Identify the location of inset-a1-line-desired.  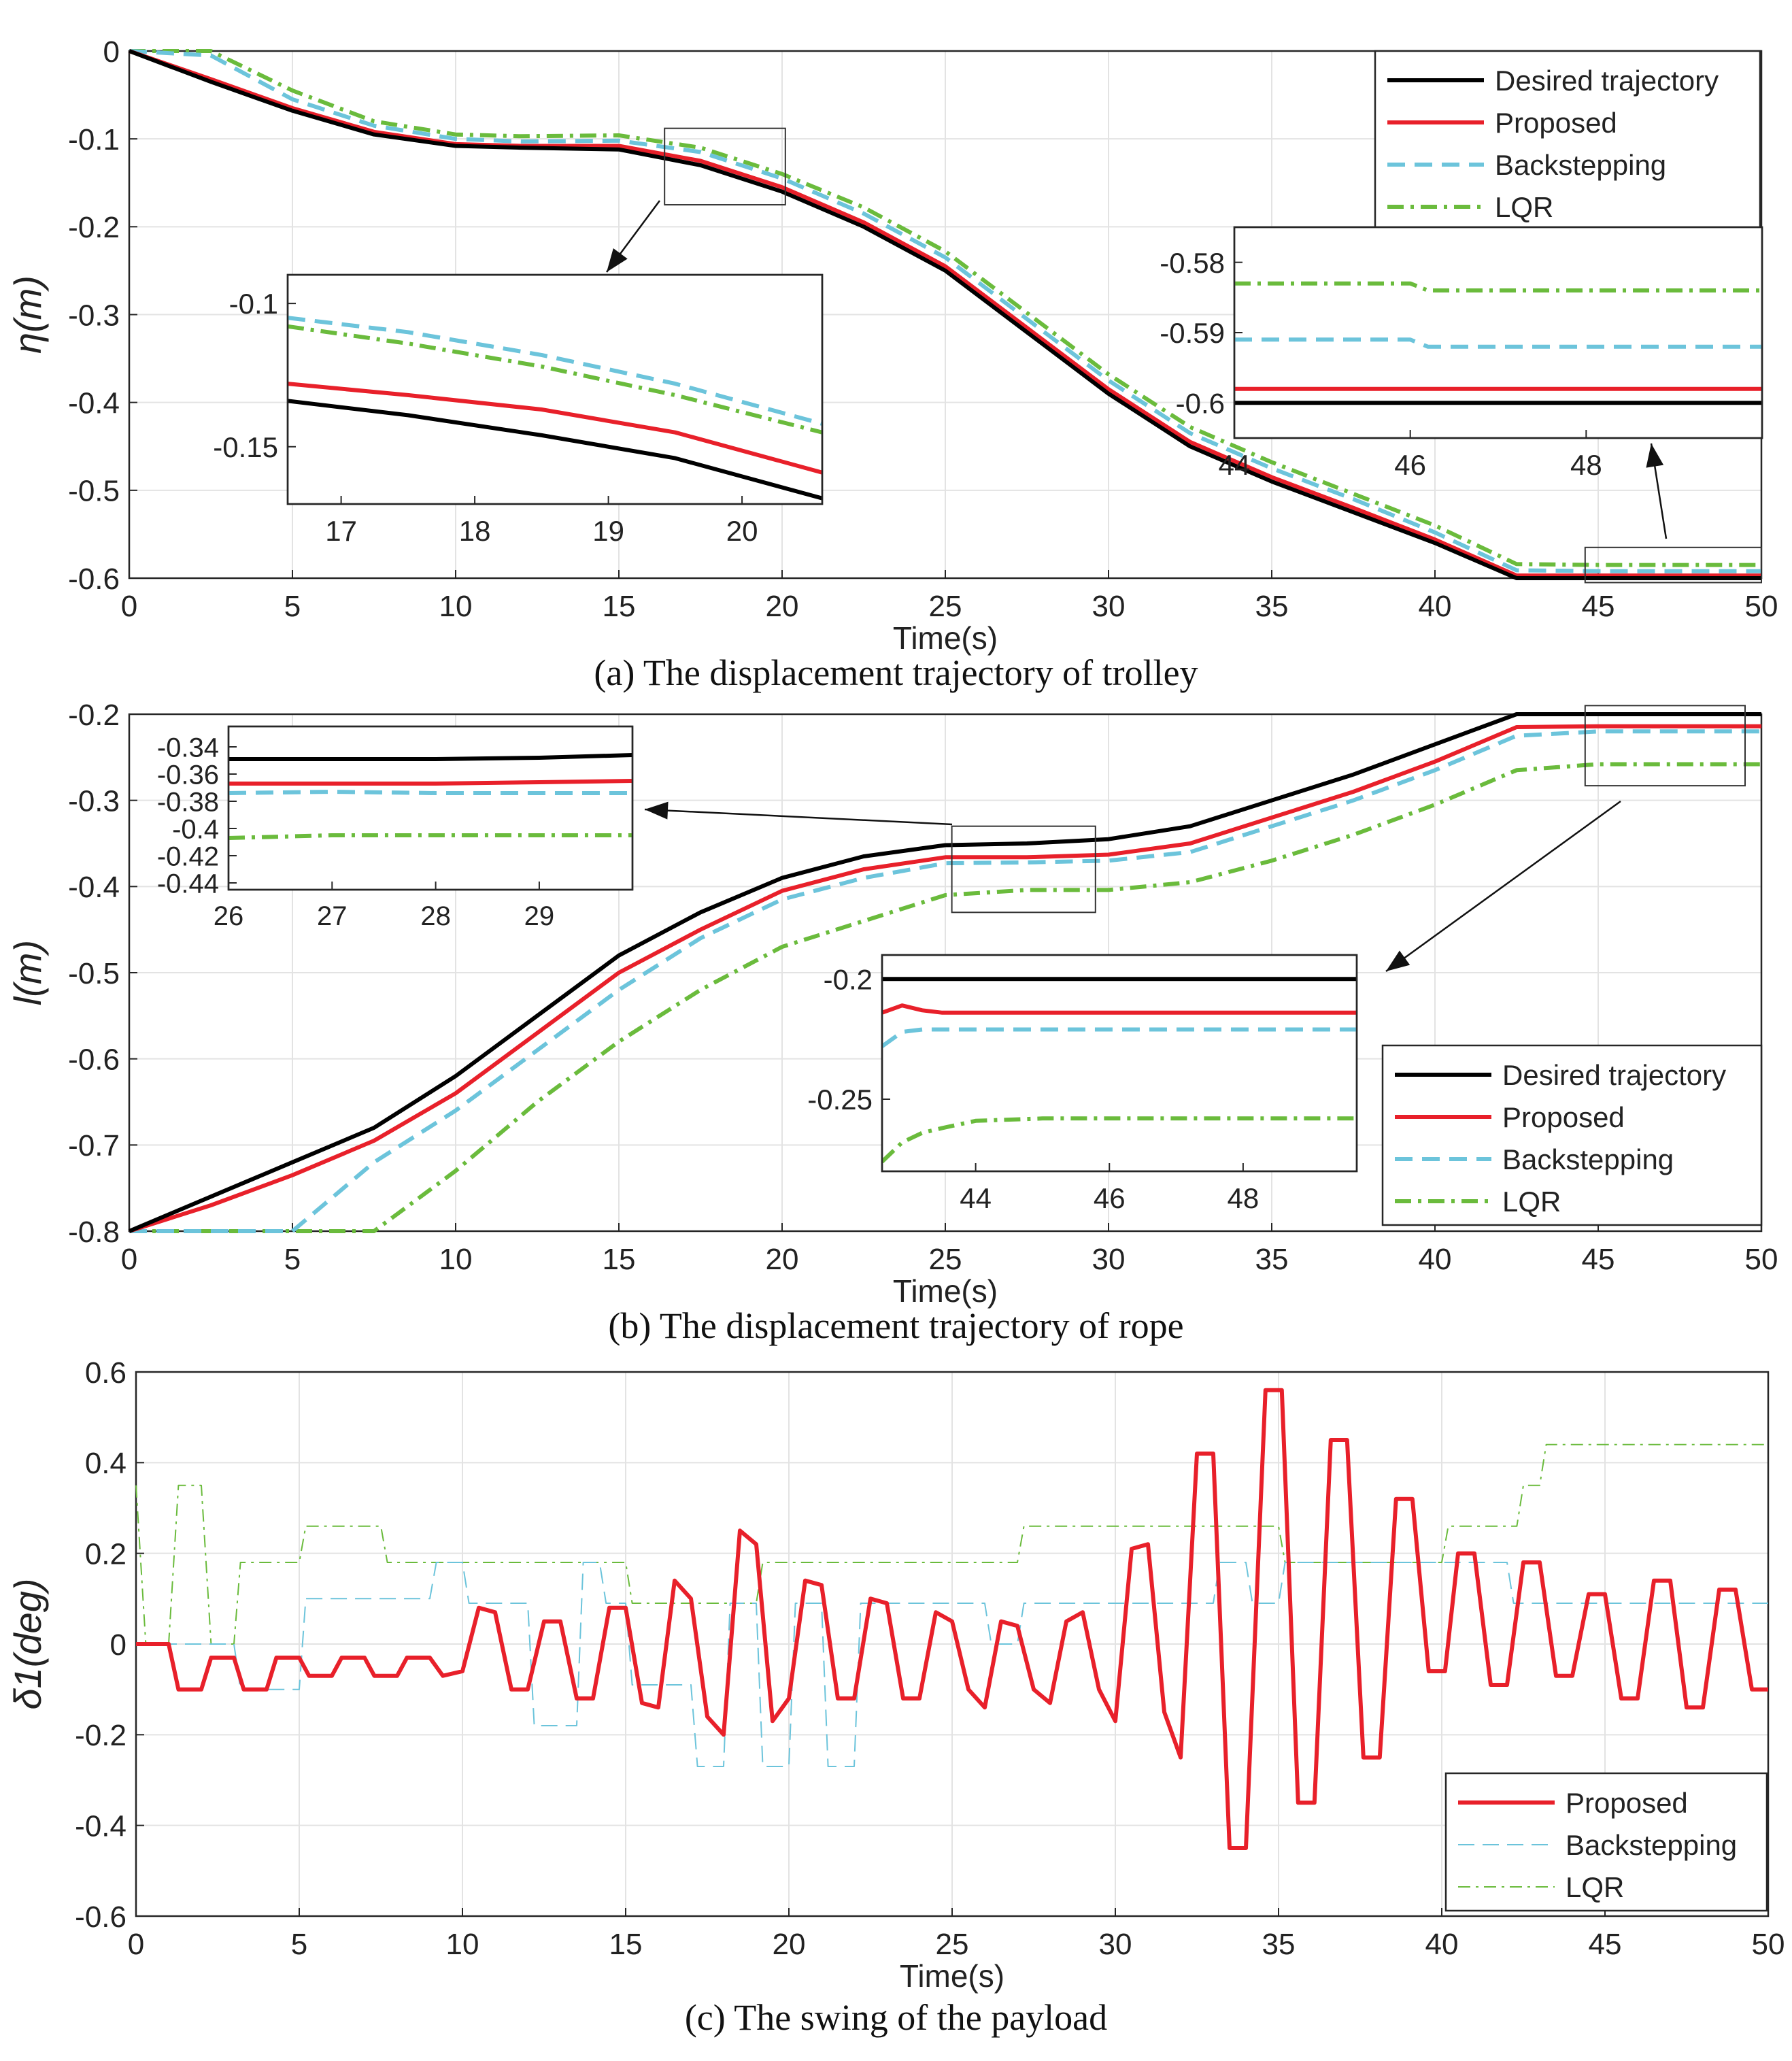
(555, 450).